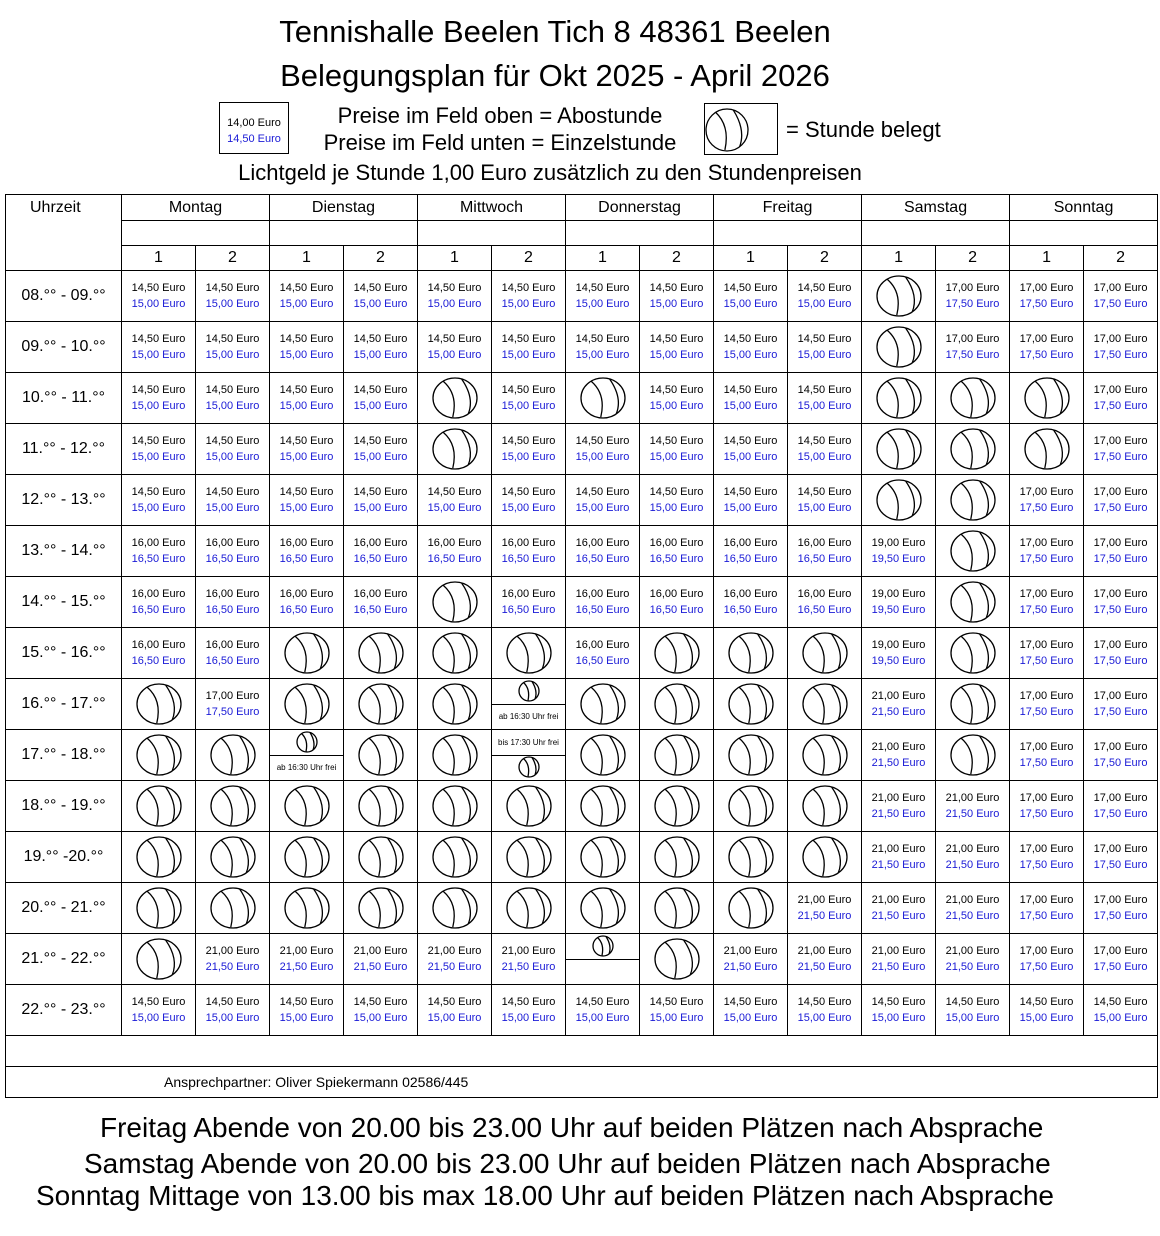 The height and width of the screenshot is (1236, 1160). What do you see at coordinates (581, 1051) in the screenshot?
I see `empty-row` at bounding box center [581, 1051].